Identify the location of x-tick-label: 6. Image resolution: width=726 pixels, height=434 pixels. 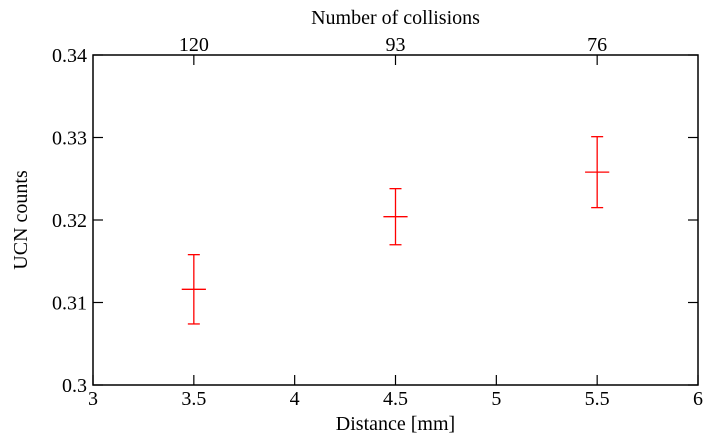
(698, 399).